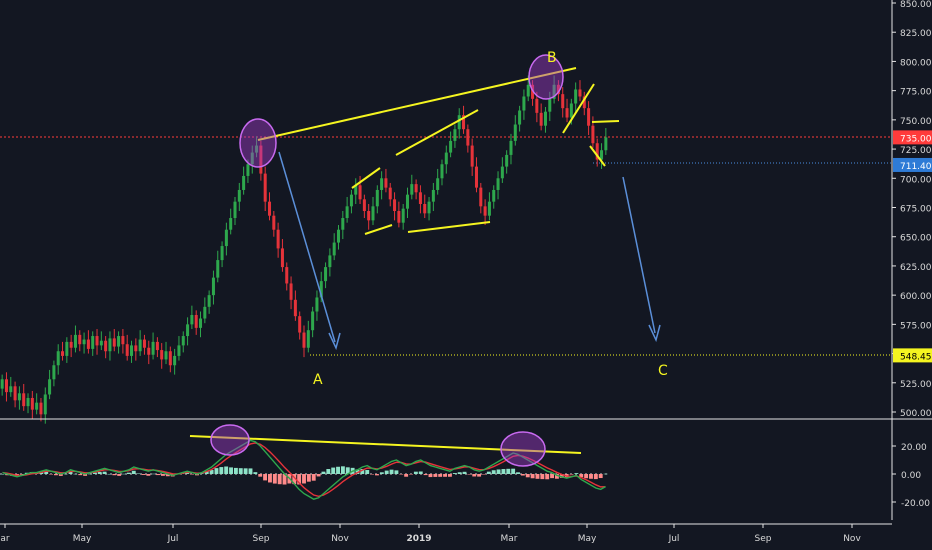 Image resolution: width=932 pixels, height=550 pixels. I want to click on price-badges: 735.00 711.40 548.45, so click(912, 246).